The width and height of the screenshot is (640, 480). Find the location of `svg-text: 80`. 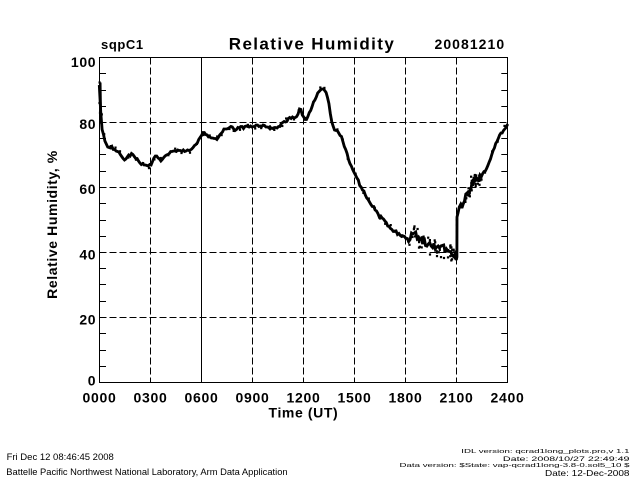

svg-text: 80 is located at coordinates (87, 124).